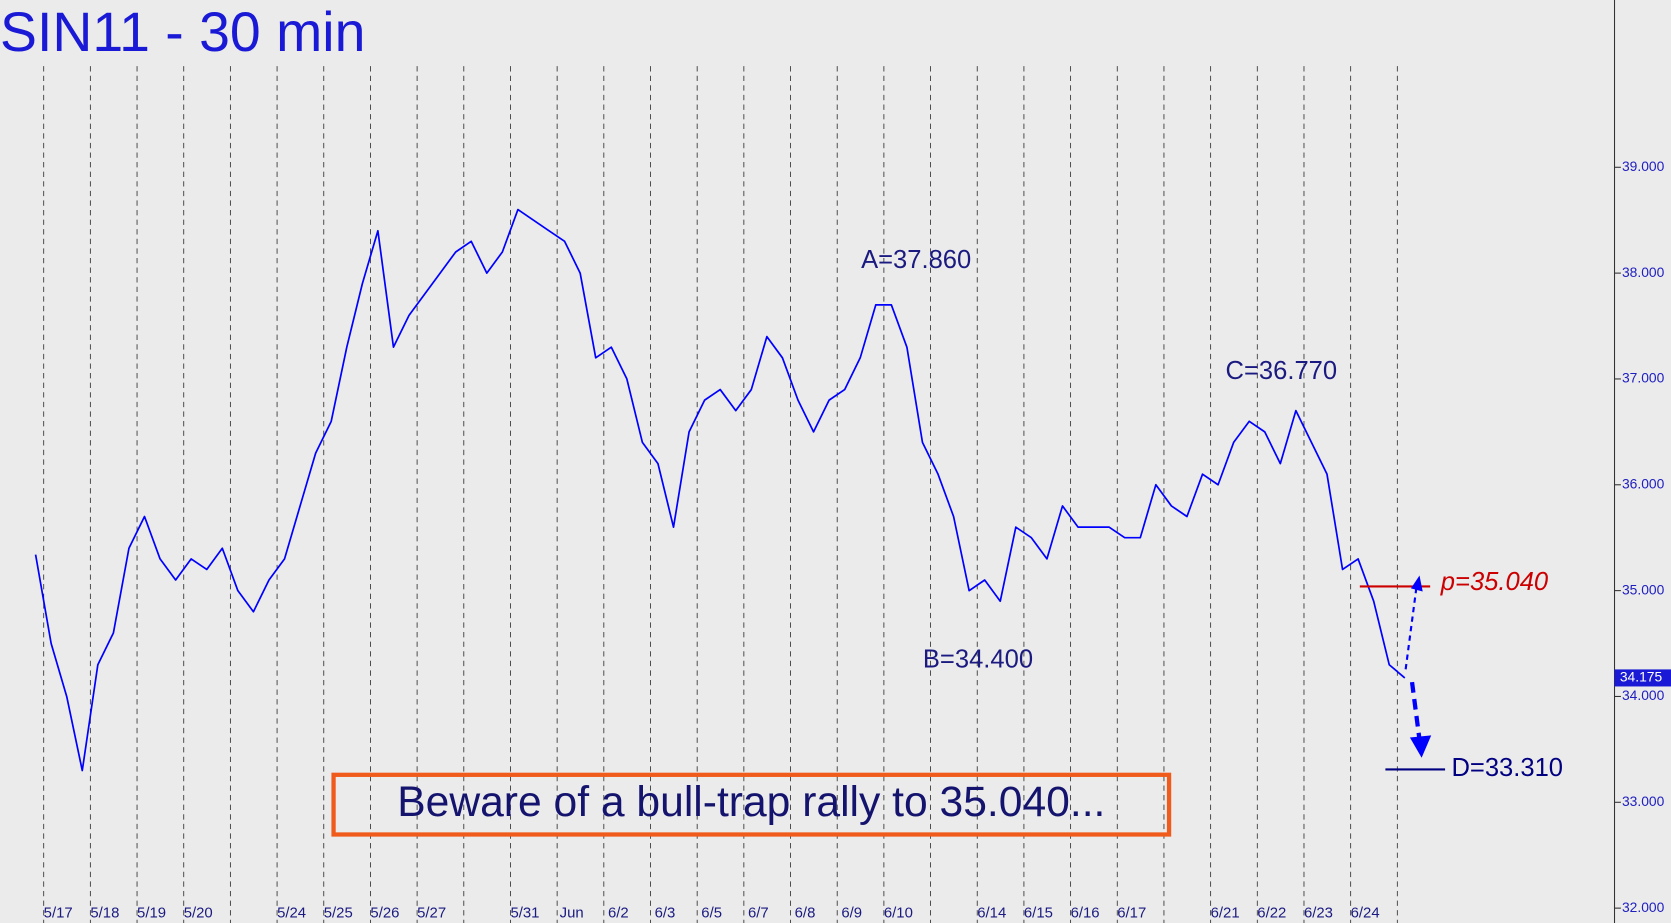 Image resolution: width=1671 pixels, height=923 pixels. I want to click on annotation-label: C=36.770, so click(1282, 371).